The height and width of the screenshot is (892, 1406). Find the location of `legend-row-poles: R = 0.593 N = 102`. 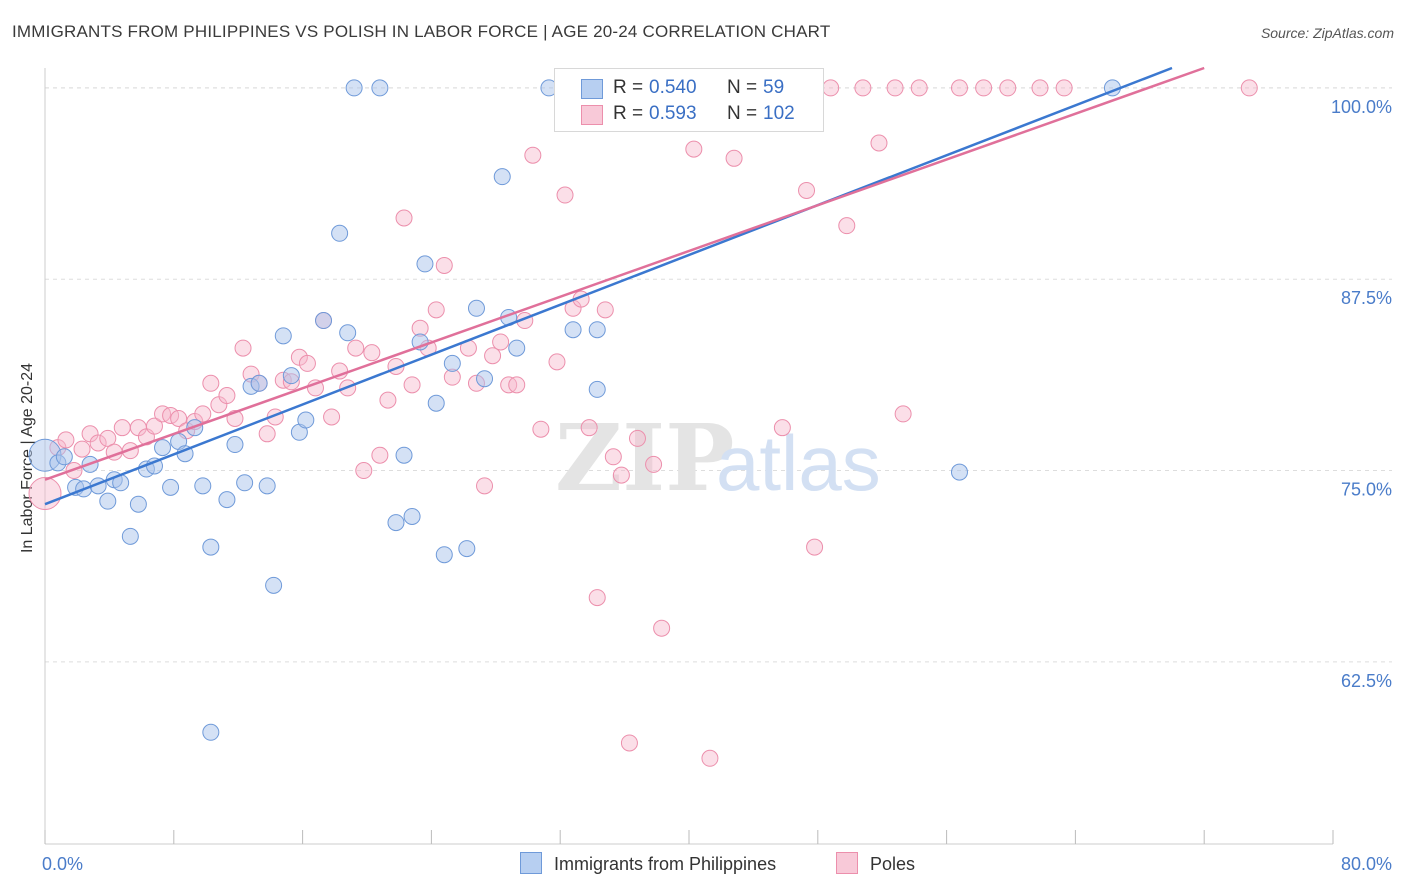

legend-row-poles: R = 0.593 N = 102 is located at coordinates (689, 115).